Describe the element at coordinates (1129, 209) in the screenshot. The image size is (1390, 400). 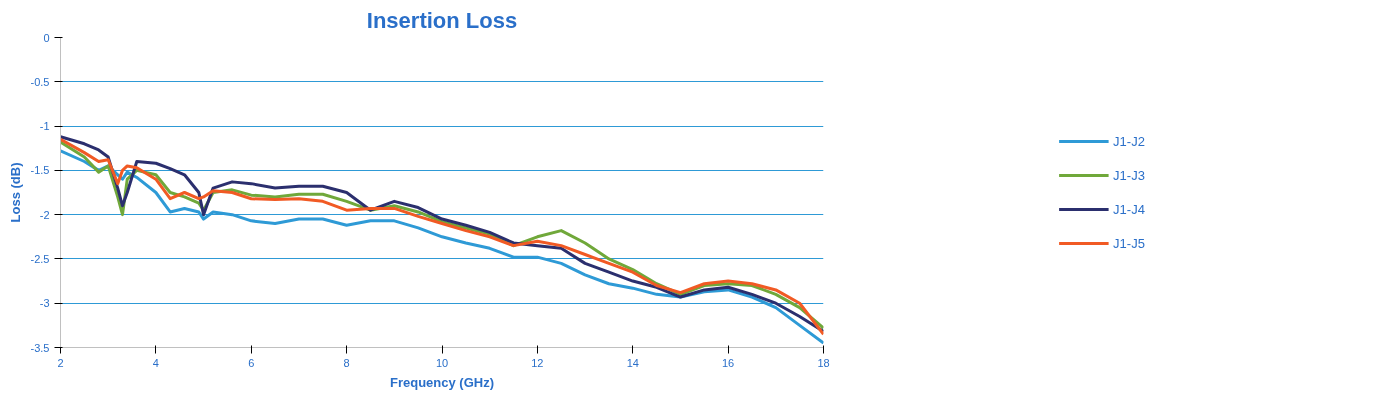
I see `legend-label: J1-J4` at that location.